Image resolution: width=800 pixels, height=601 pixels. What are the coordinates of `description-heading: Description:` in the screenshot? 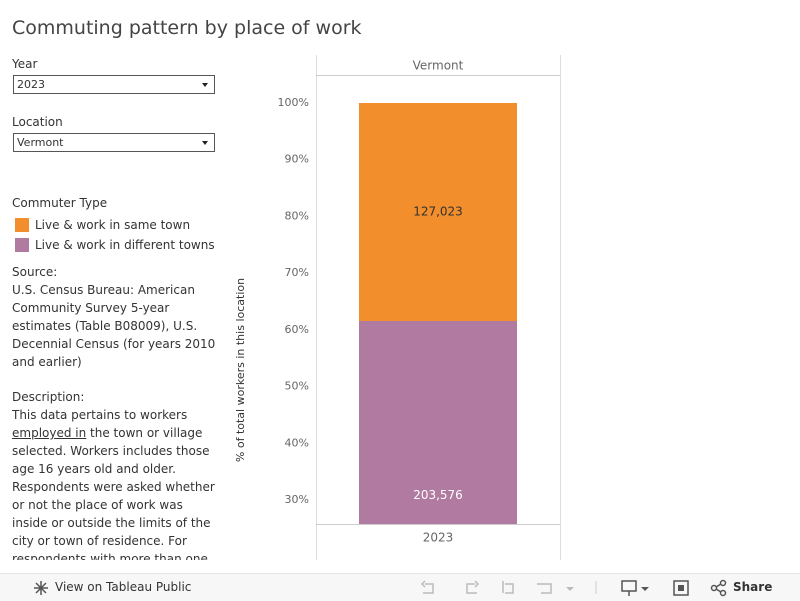 It's located at (48, 397).